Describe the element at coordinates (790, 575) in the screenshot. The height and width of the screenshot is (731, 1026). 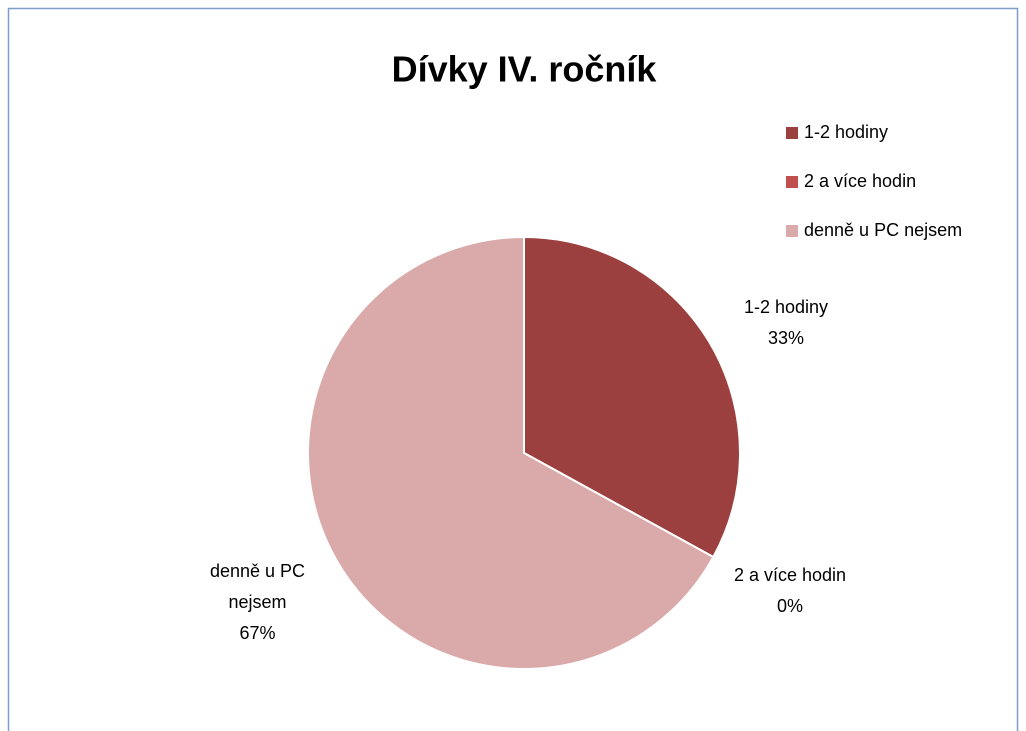
I see `data-label-category: 2 a více hodin` at that location.